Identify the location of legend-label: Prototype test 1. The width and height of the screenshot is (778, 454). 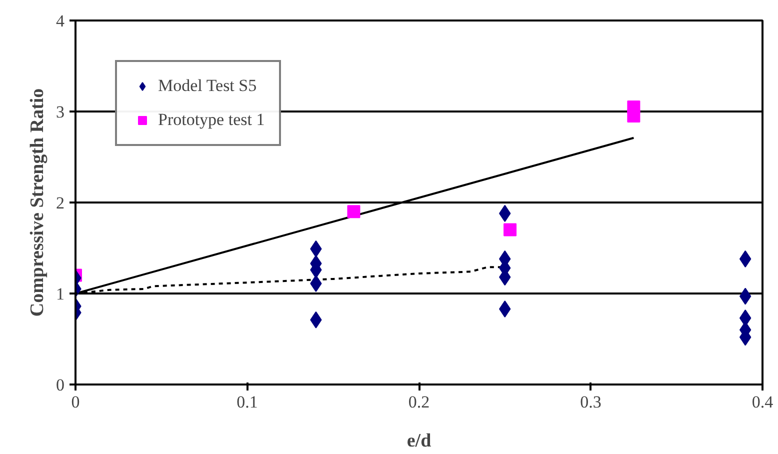
(211, 120).